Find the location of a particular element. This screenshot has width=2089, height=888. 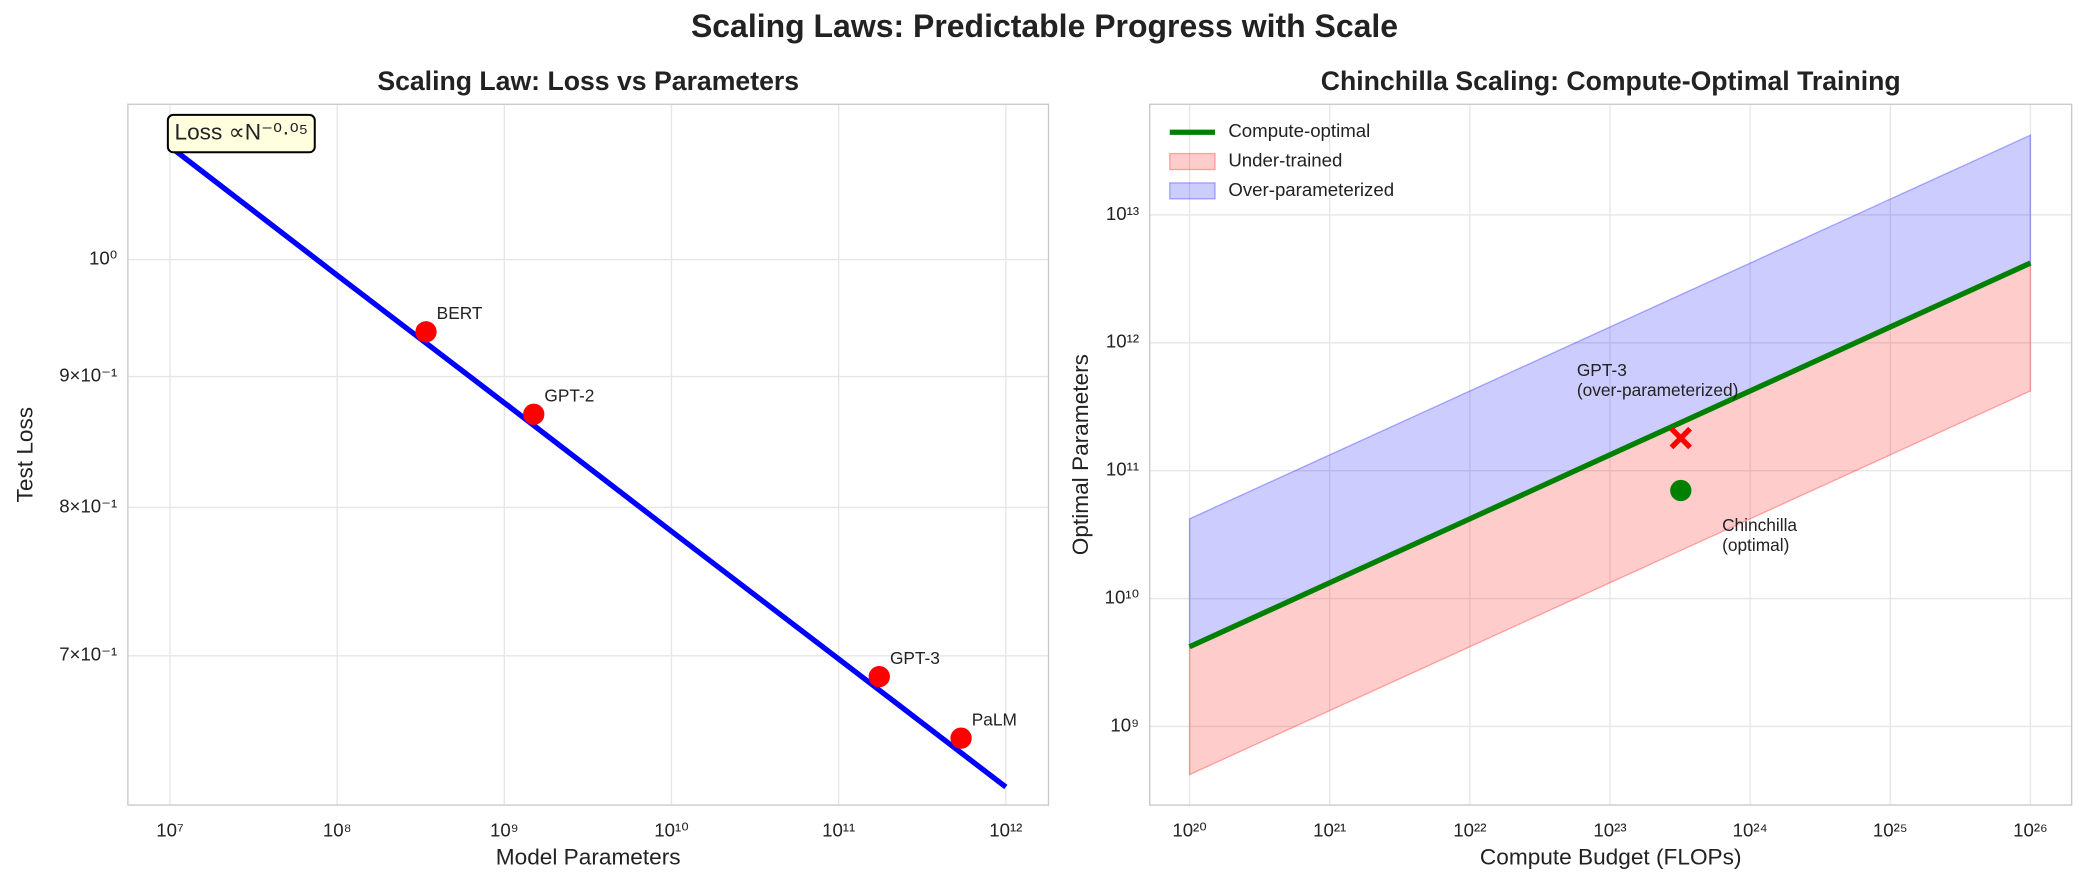

y-tick-label: 9×10⁻¹ is located at coordinates (88, 375).